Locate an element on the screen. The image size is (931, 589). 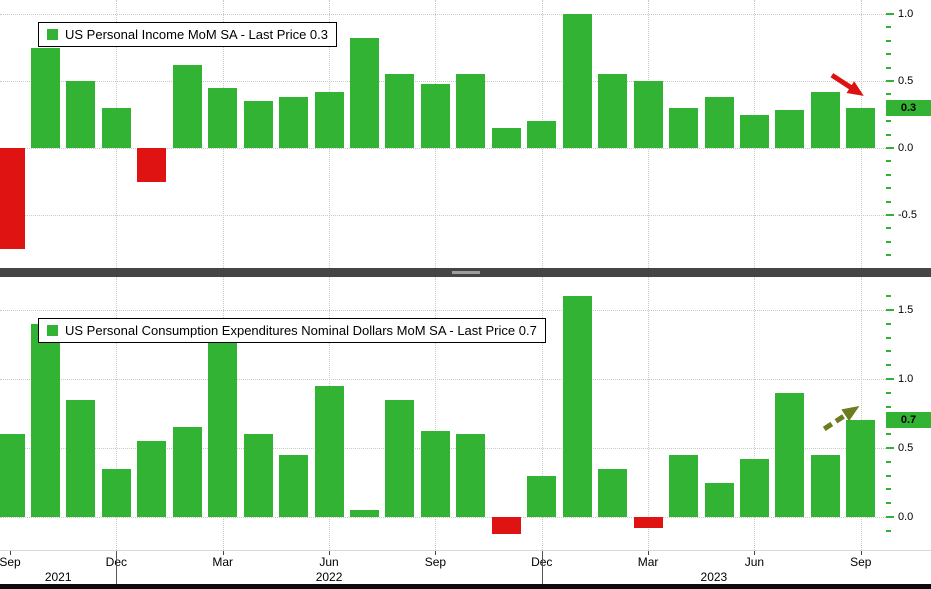
year-label: 2021 is located at coordinates (58, 577).